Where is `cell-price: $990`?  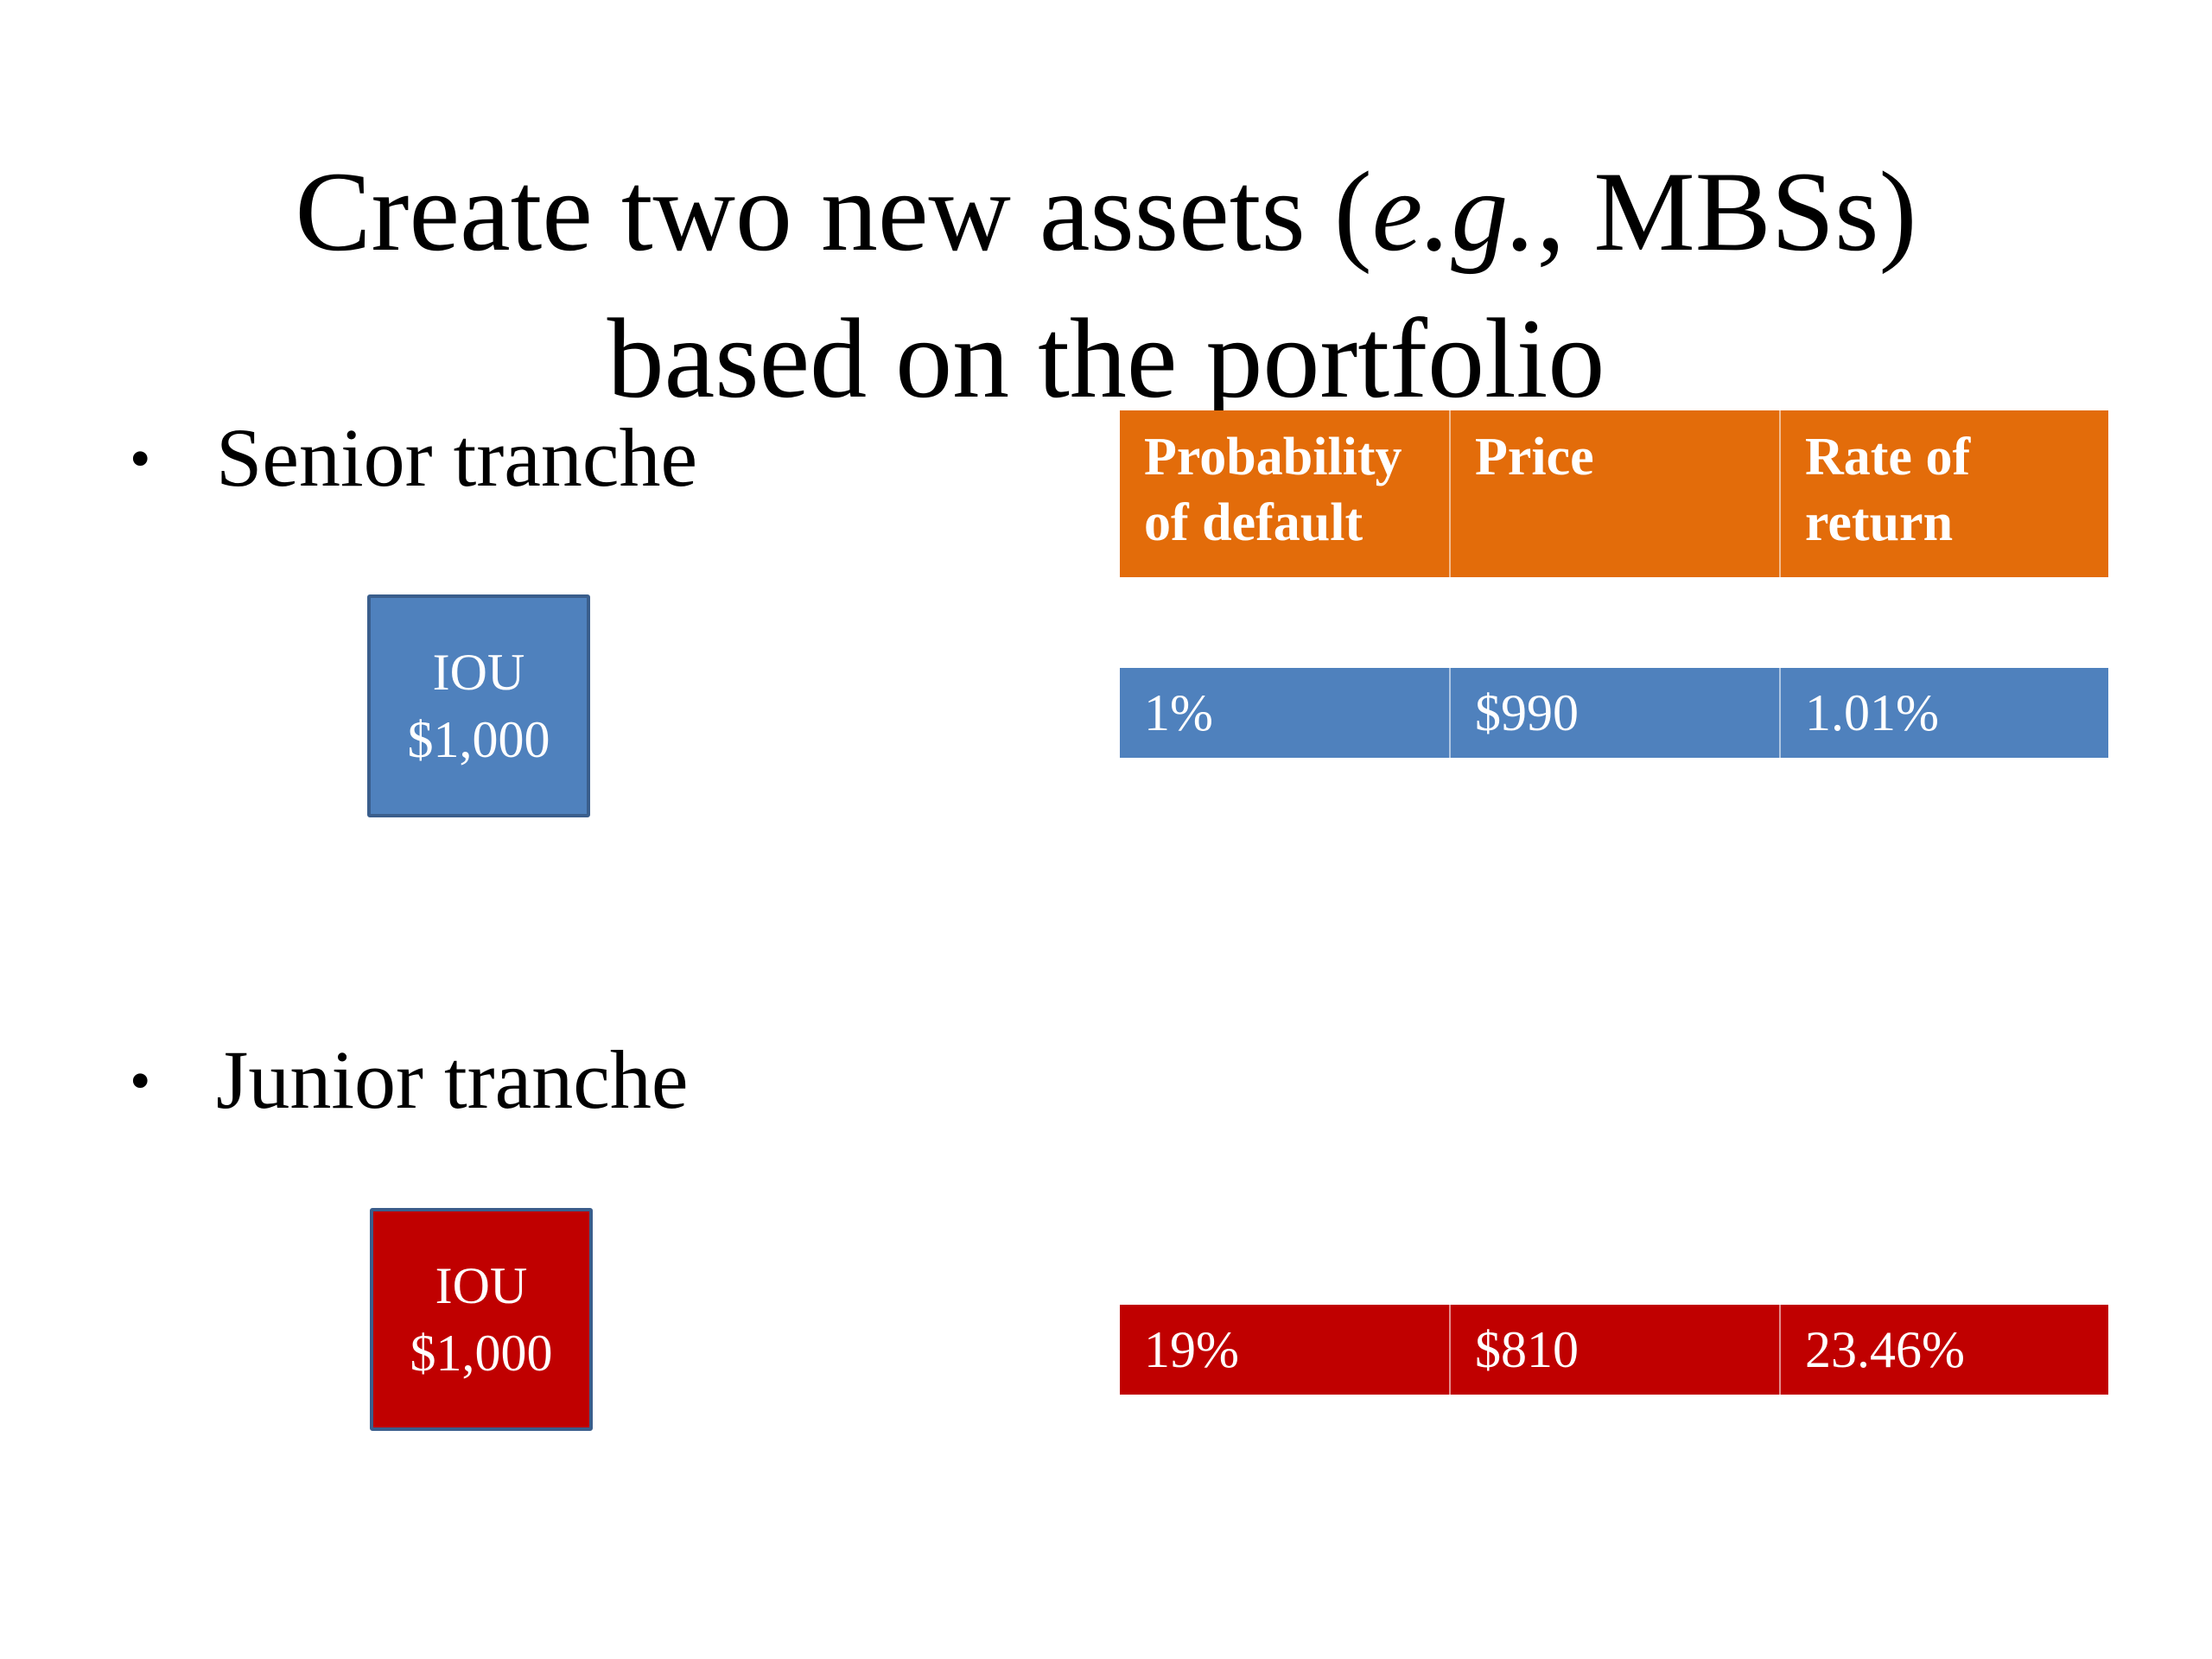 cell-price: $990 is located at coordinates (1614, 713).